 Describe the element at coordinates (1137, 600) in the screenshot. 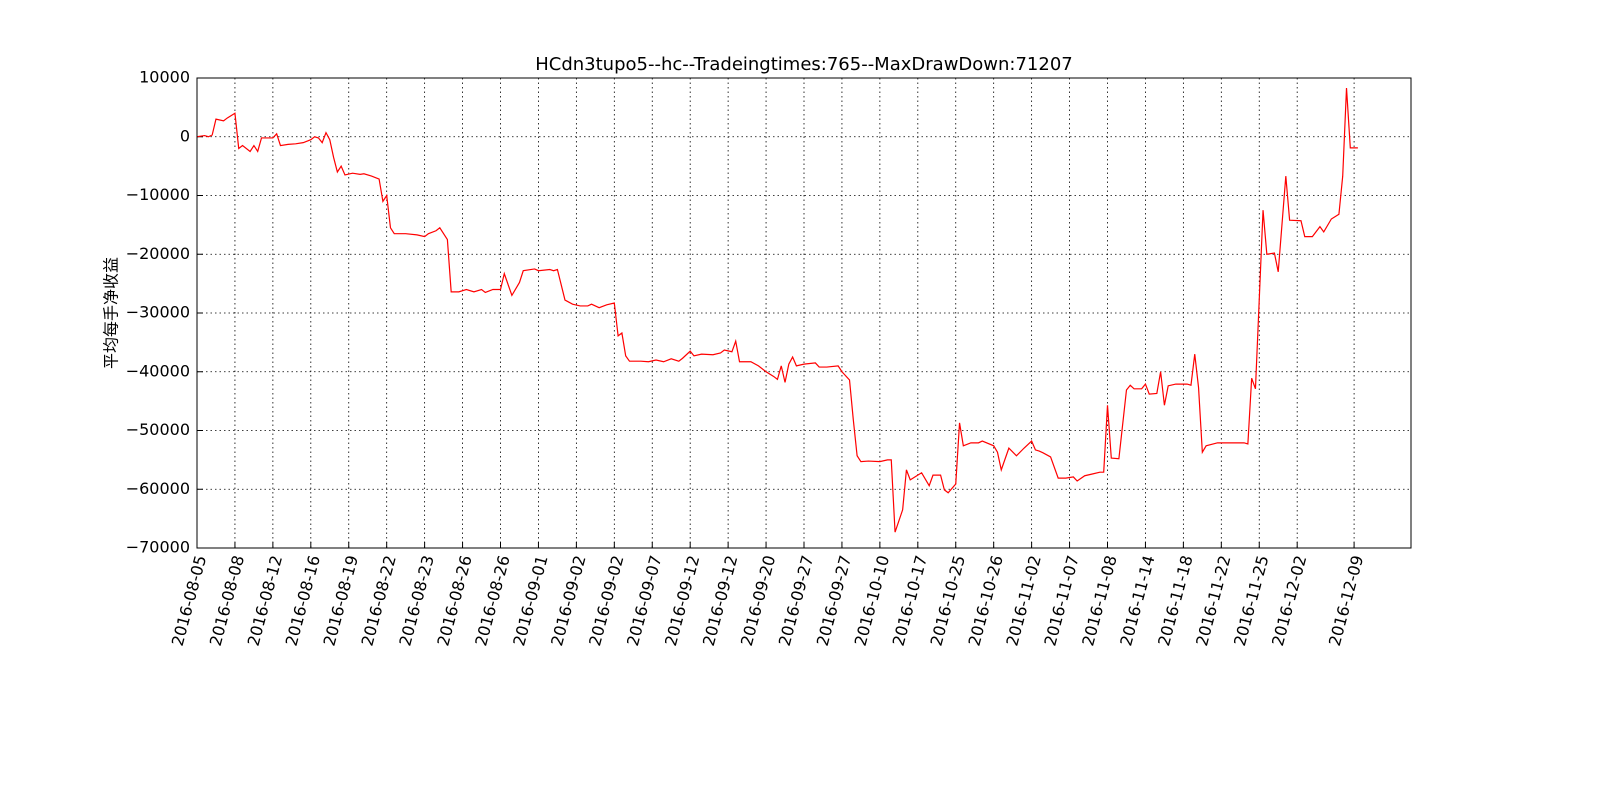

I see `x-tick-label: 2016-11-14` at that location.